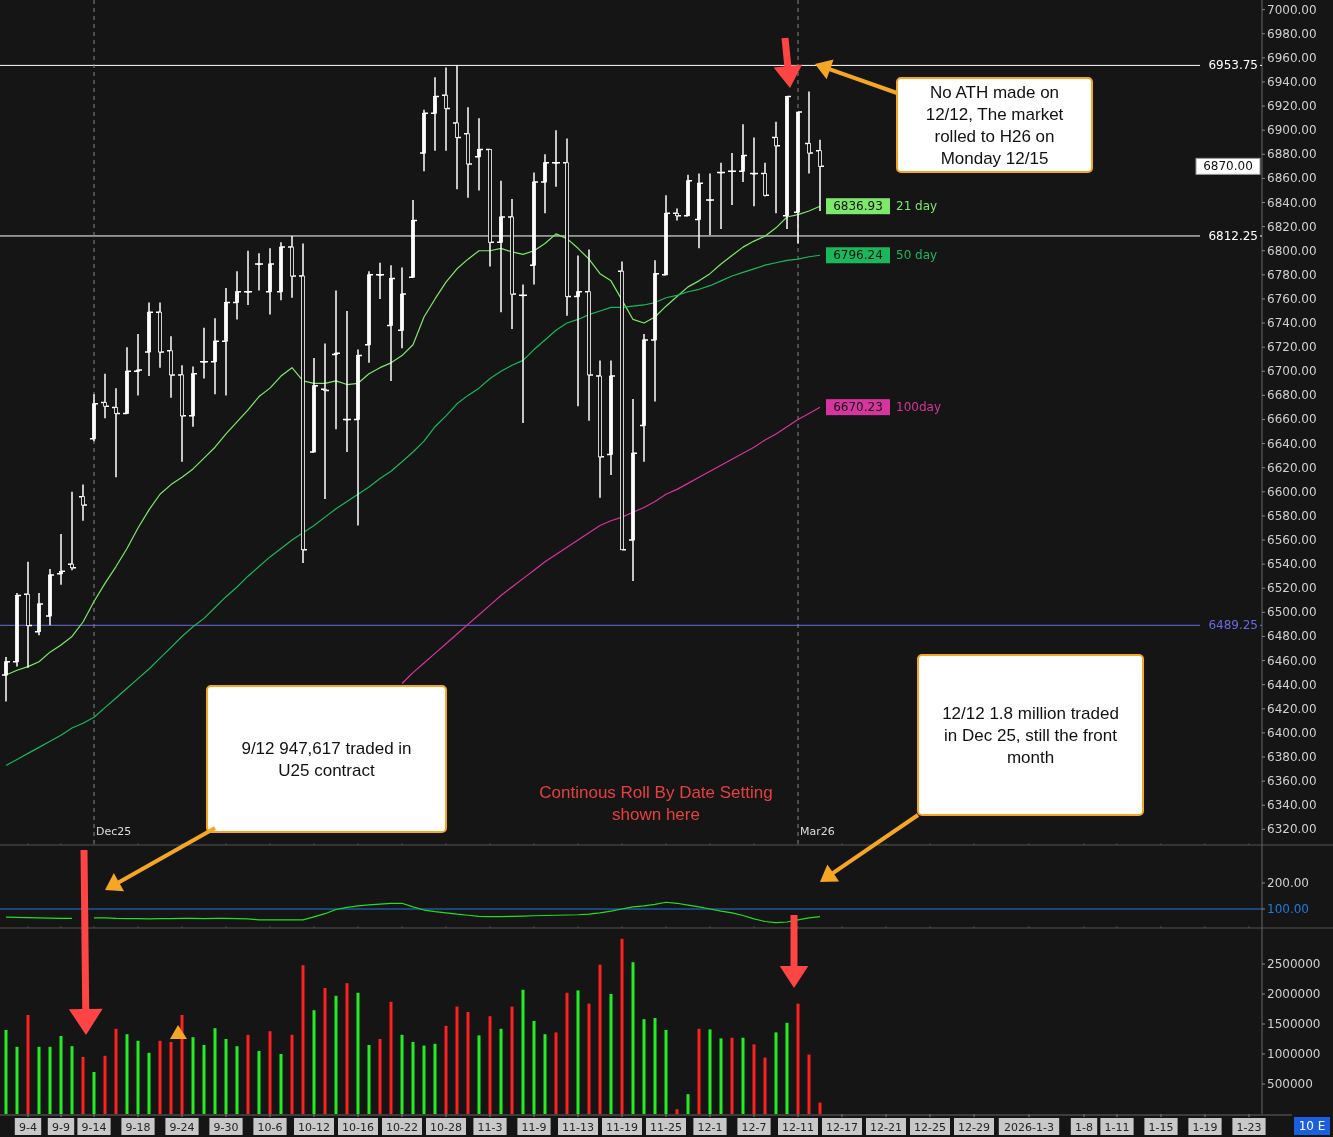 This screenshot has height=1137, width=1333. What do you see at coordinates (1292, 178) in the screenshot?
I see `y-tick-label: 6860.00` at bounding box center [1292, 178].